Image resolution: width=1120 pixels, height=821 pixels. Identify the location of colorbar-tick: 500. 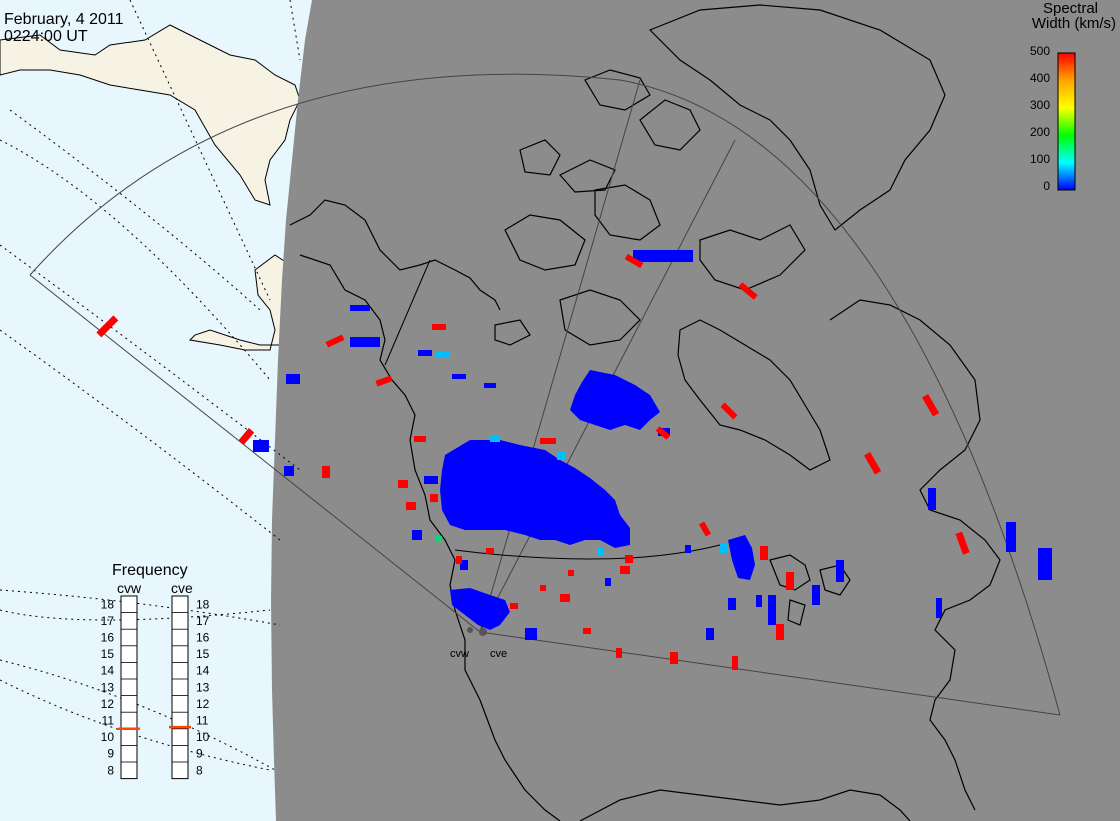
(1040, 51).